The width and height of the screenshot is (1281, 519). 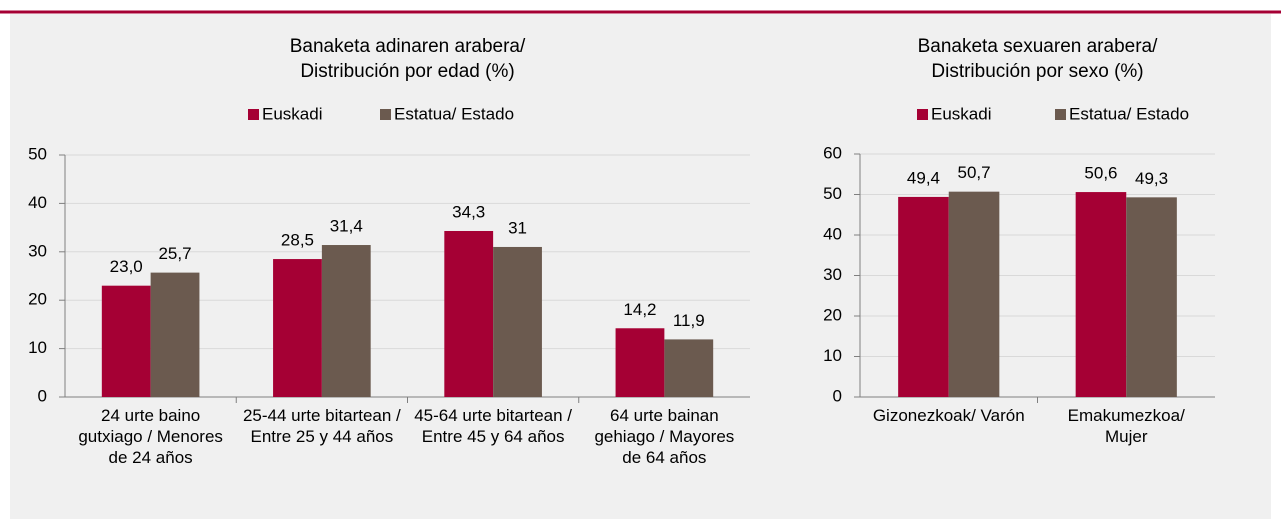 I want to click on data-label: 31, so click(x=517, y=227).